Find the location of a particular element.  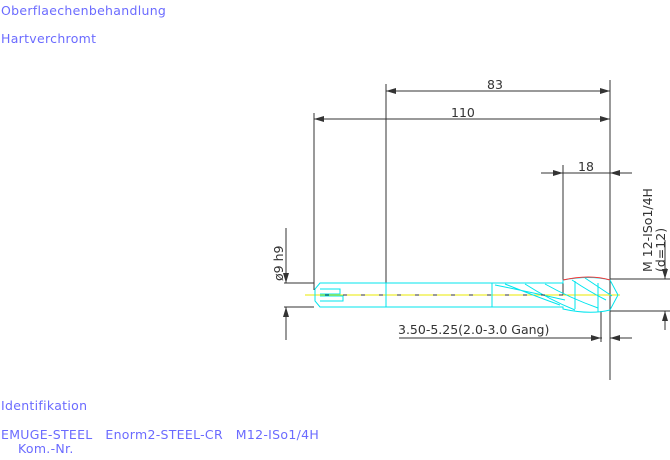

identification-value: EMUGE-STEEL Enorm2-STEEL-CR M12-ISo1/4H is located at coordinates (160, 434).